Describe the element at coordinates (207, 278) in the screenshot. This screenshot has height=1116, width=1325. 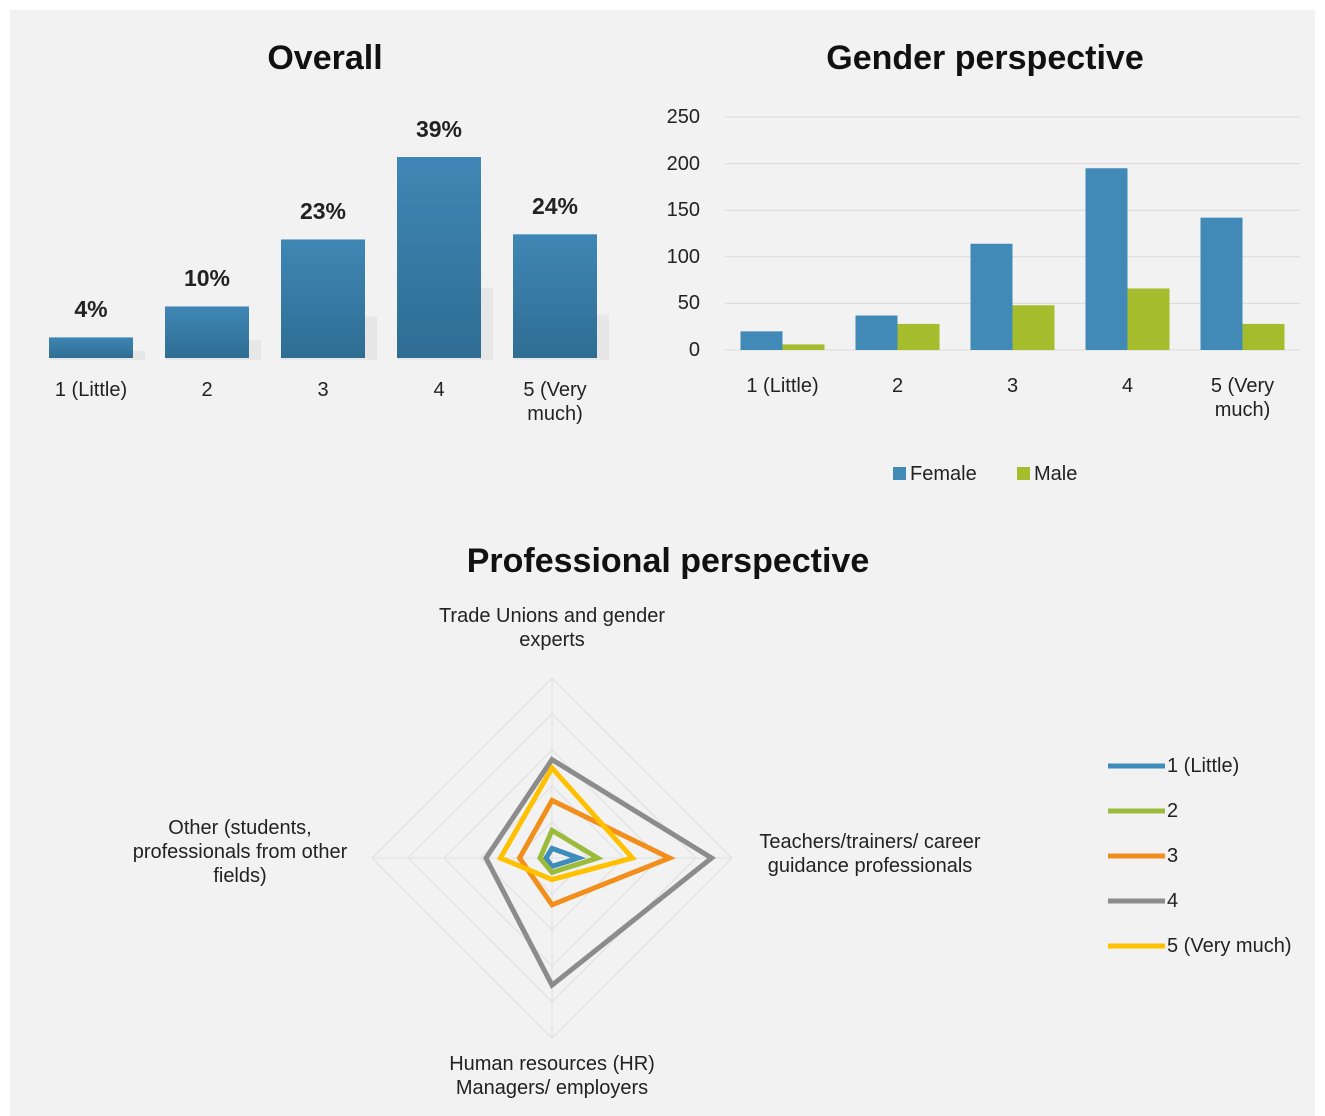
I see `value-label: 10%` at that location.